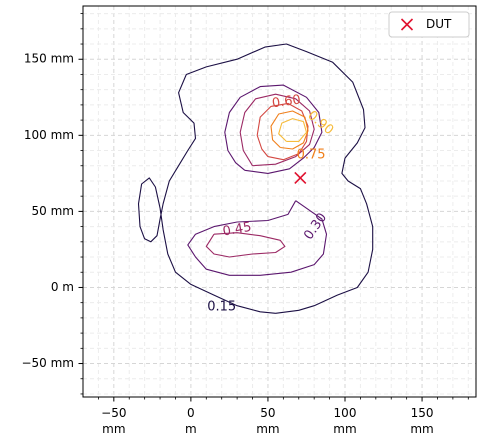 The width and height of the screenshot is (482, 443). Describe the element at coordinates (345, 413) in the screenshot. I see `x-tick-label: 100` at that location.